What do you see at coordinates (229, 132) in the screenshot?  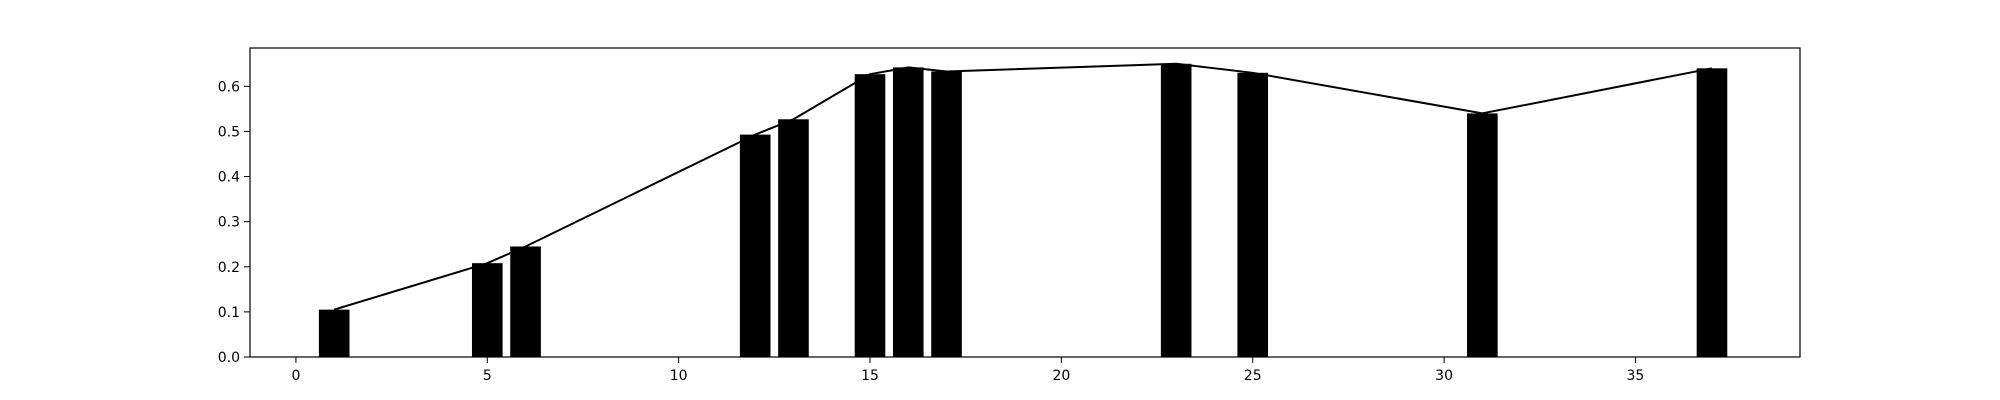 I see `y-tick-label-0.5: 0.5` at bounding box center [229, 132].